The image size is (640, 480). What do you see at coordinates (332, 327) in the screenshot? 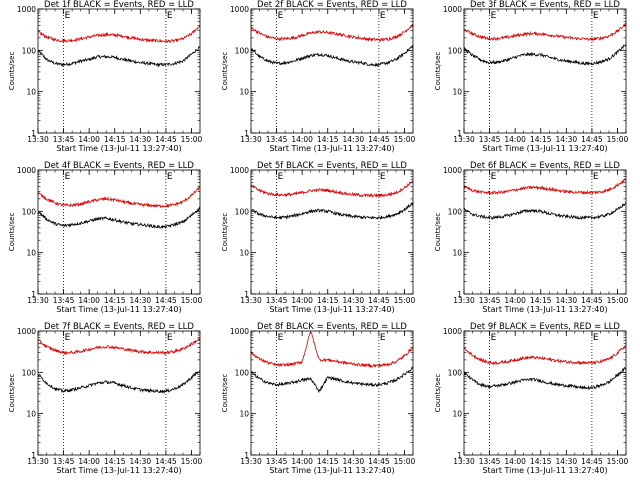
I see `panel-title: Det 8f BLACK = Events, RED = LLD` at bounding box center [332, 327].